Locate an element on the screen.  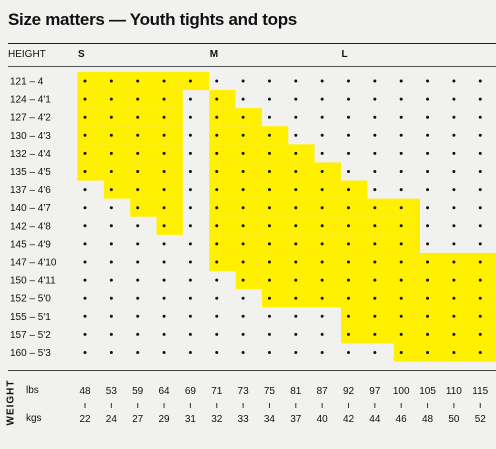
kgs-tick-label: 27 is located at coordinates (138, 419).